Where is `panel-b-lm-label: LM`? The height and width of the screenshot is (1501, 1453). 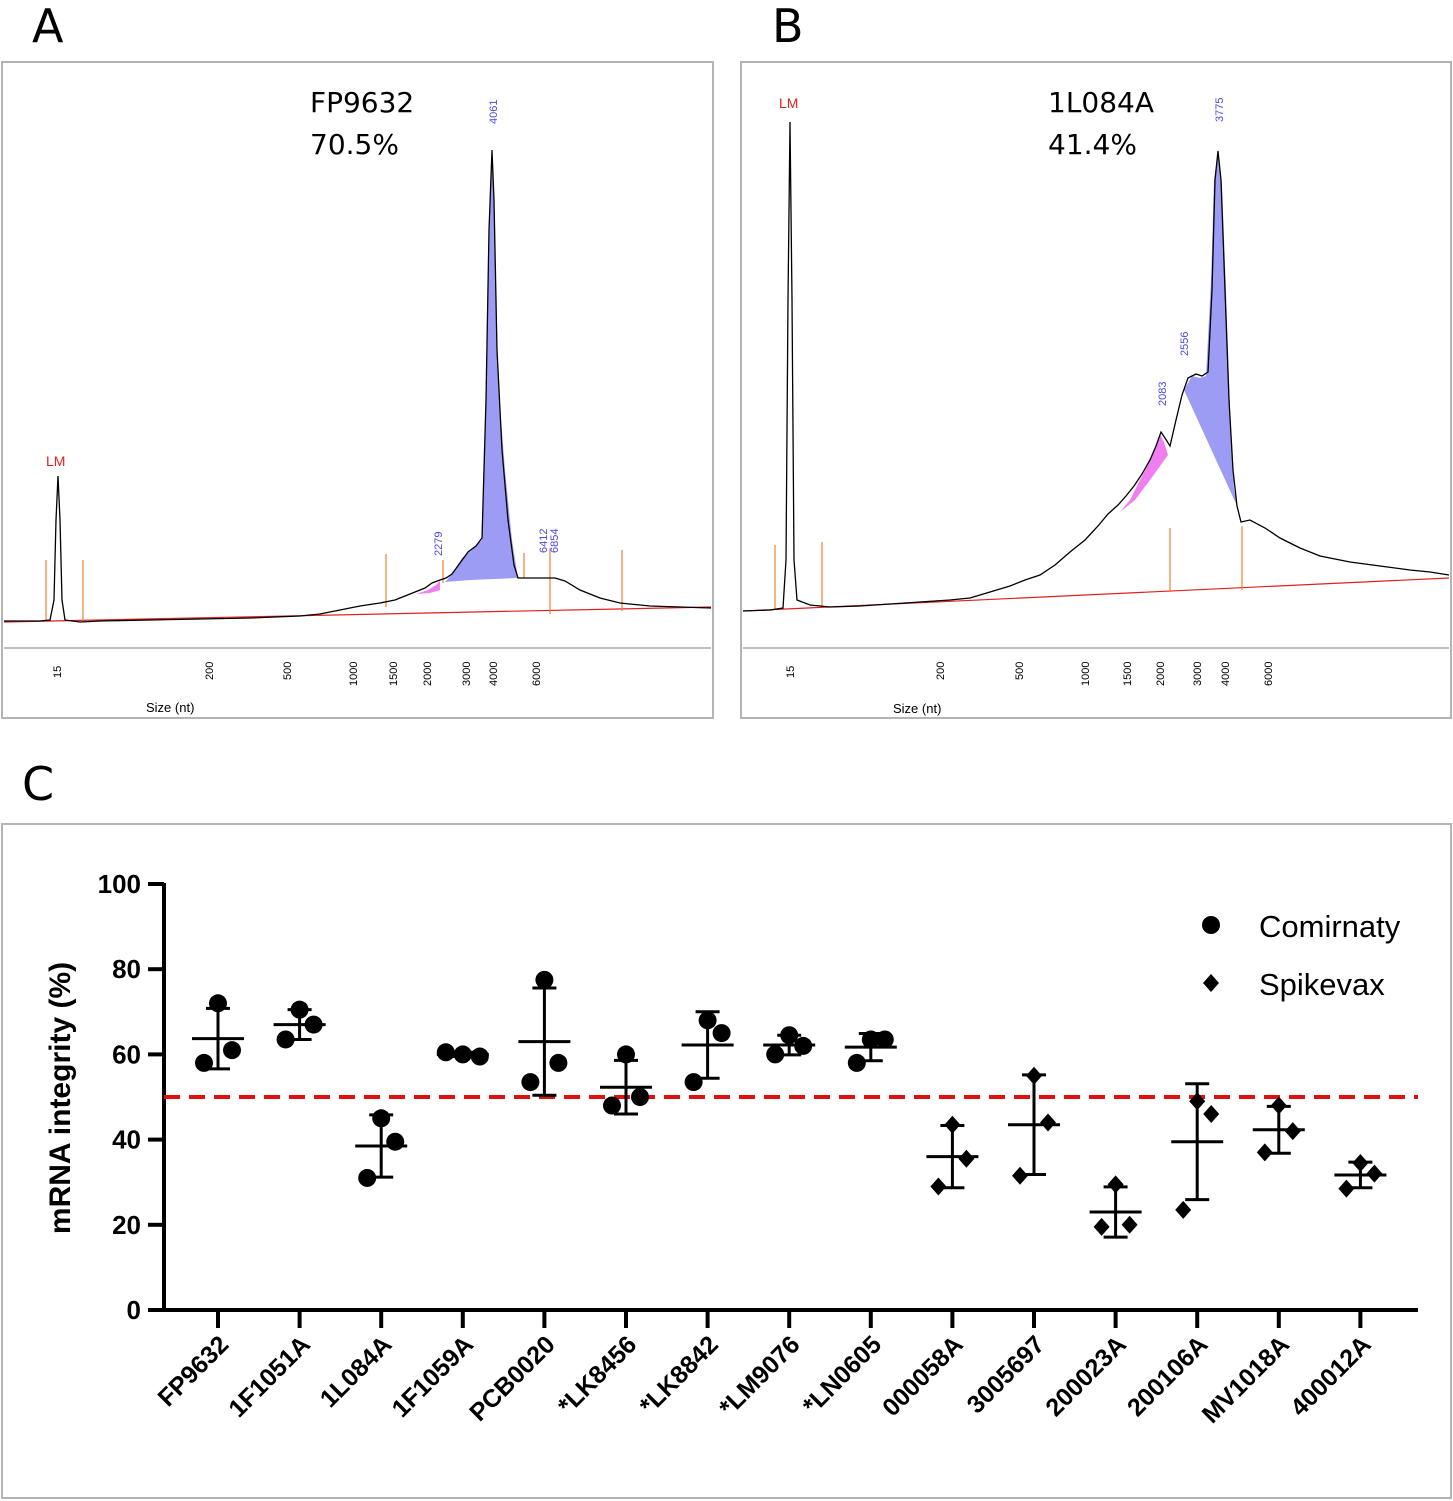
panel-b-lm-label: LM is located at coordinates (788, 103).